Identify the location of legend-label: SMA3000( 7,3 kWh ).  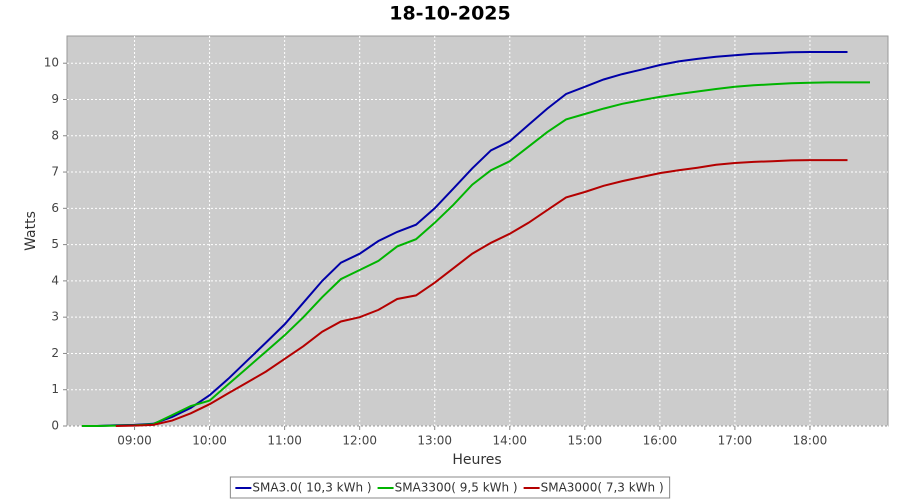
(602, 488).